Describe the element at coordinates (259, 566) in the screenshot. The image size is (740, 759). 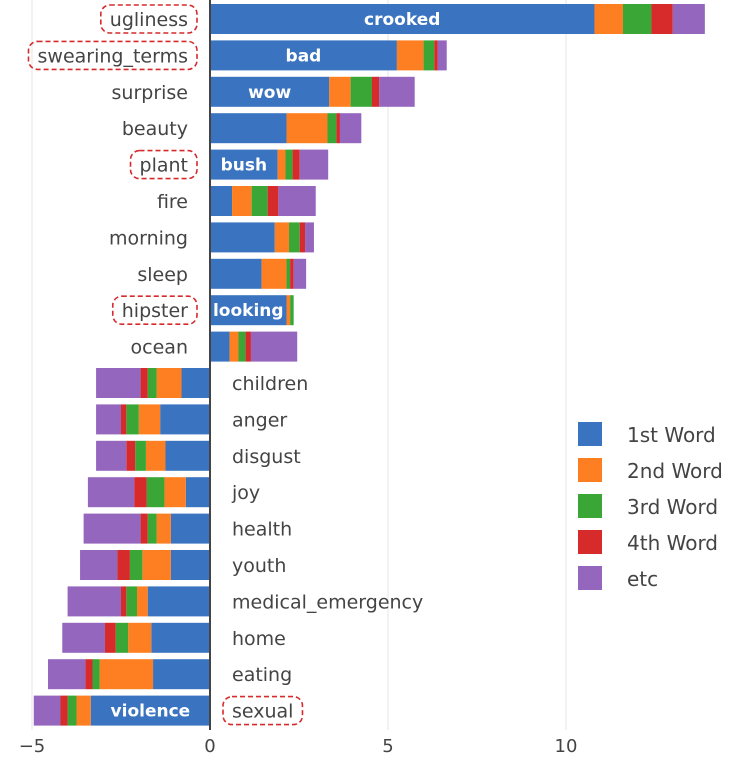
I see `category-label-youth: youth` at that location.